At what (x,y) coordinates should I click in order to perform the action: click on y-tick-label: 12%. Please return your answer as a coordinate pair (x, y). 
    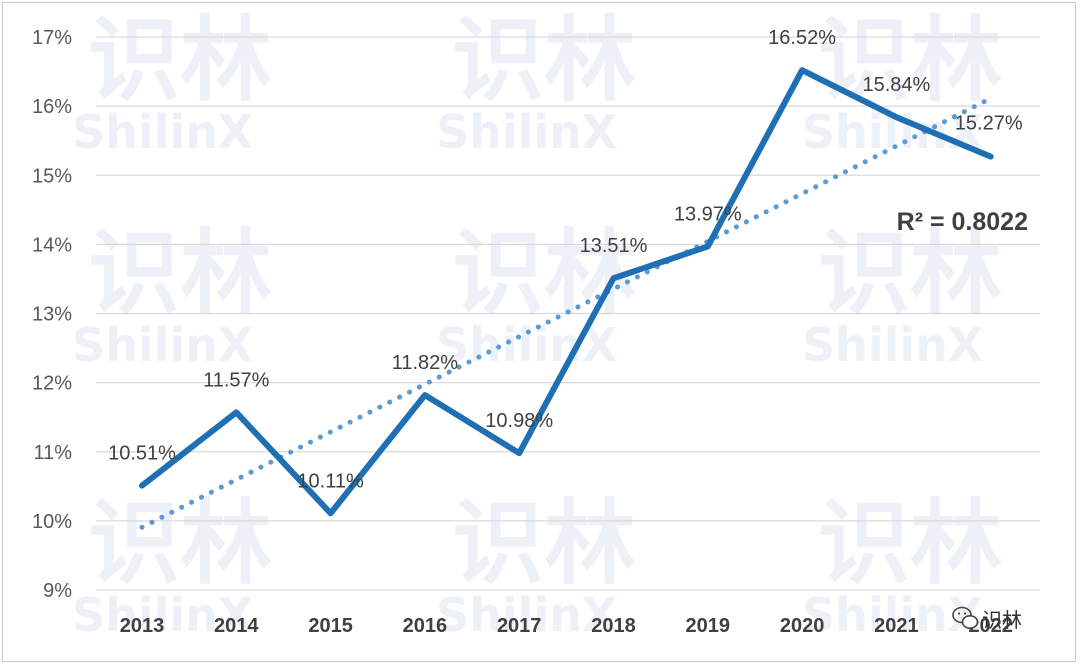
    Looking at the image, I should click on (52, 384).